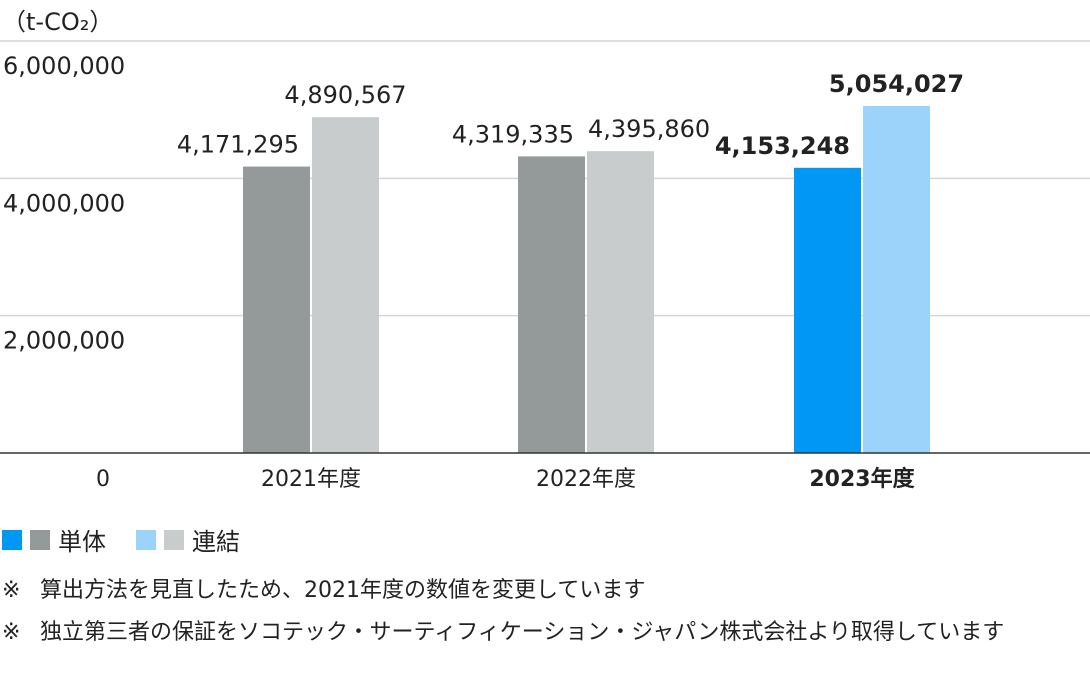 The image size is (1090, 687). I want to click on data-label: 4,171,295, so click(238, 145).